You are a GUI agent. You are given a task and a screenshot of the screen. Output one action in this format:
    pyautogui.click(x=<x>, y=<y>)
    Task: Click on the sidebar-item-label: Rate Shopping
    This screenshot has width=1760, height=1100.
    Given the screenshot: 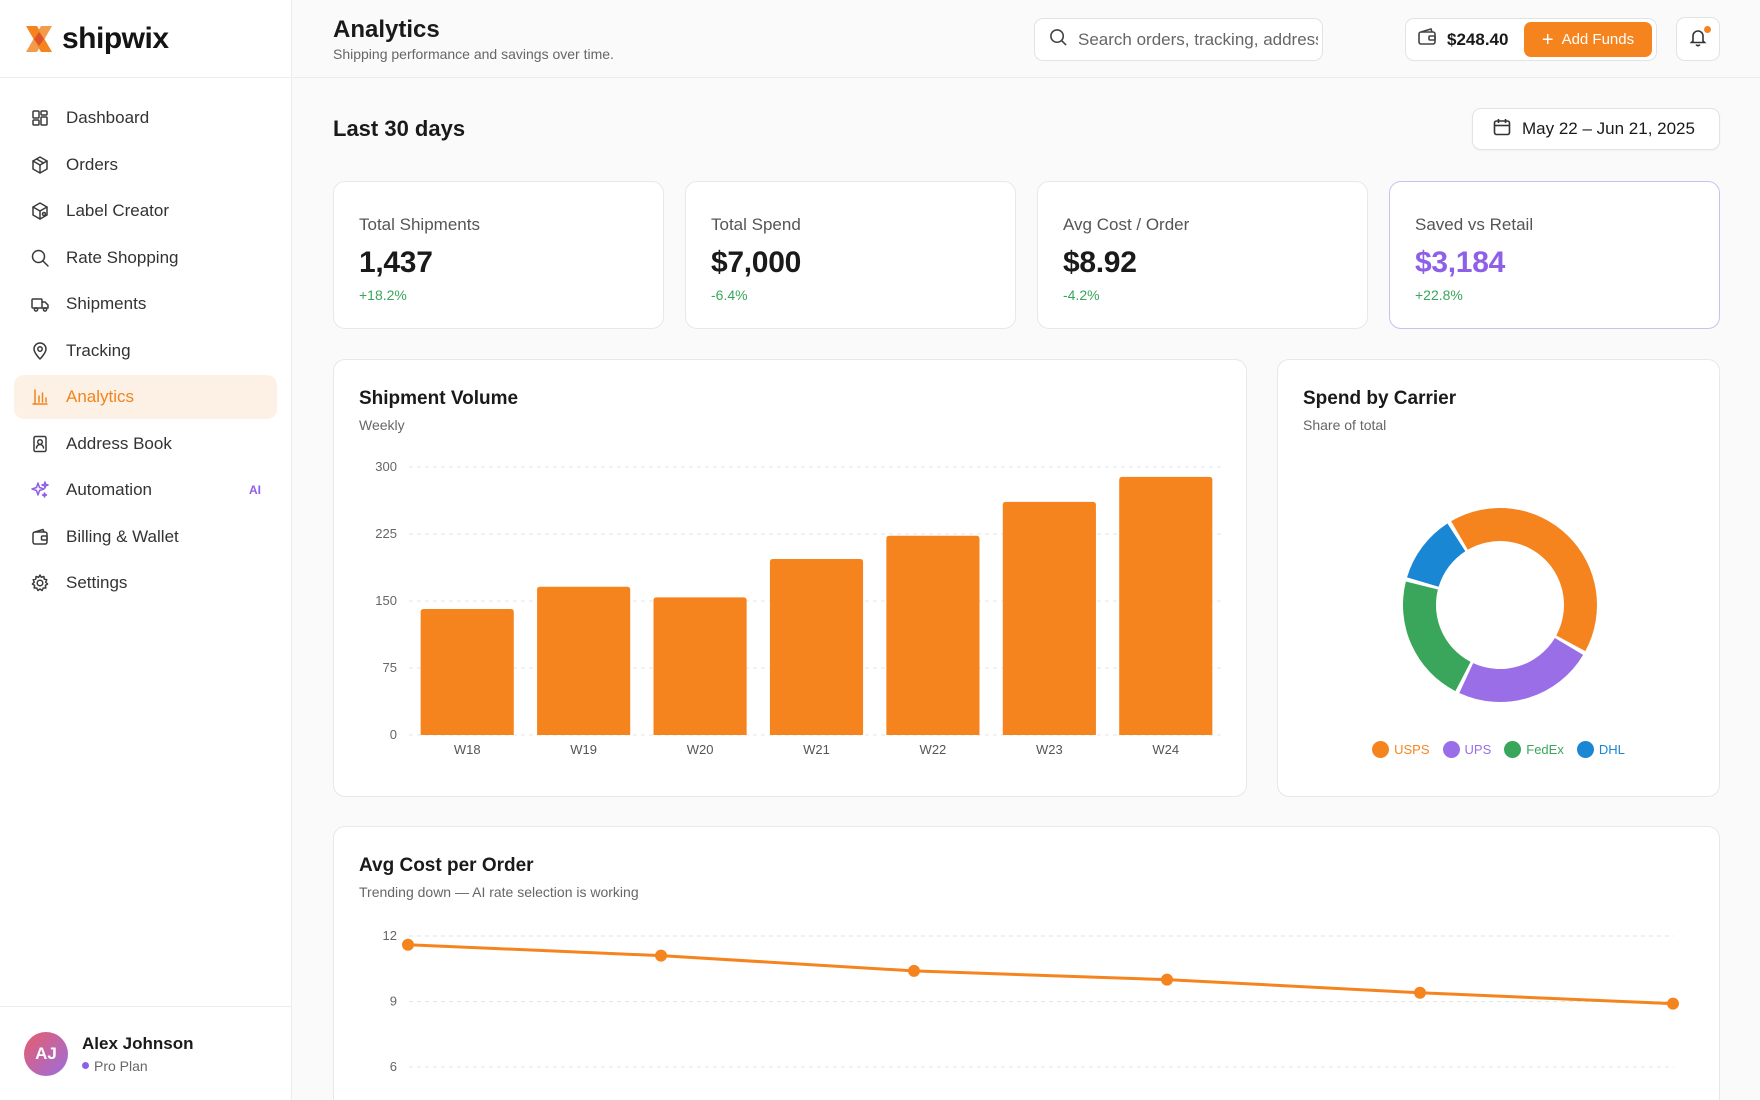 What is the action you would take?
    pyautogui.click(x=122, y=257)
    